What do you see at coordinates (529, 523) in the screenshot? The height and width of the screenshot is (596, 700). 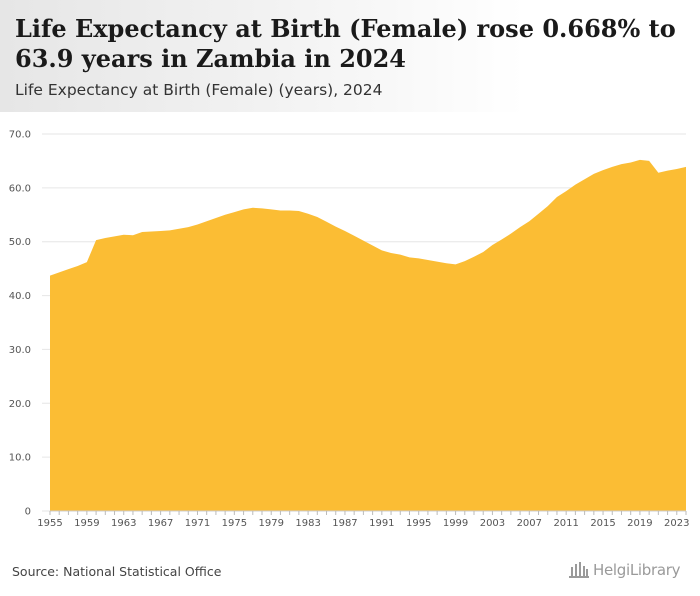 I see `x-tick-label: 2007` at bounding box center [529, 523].